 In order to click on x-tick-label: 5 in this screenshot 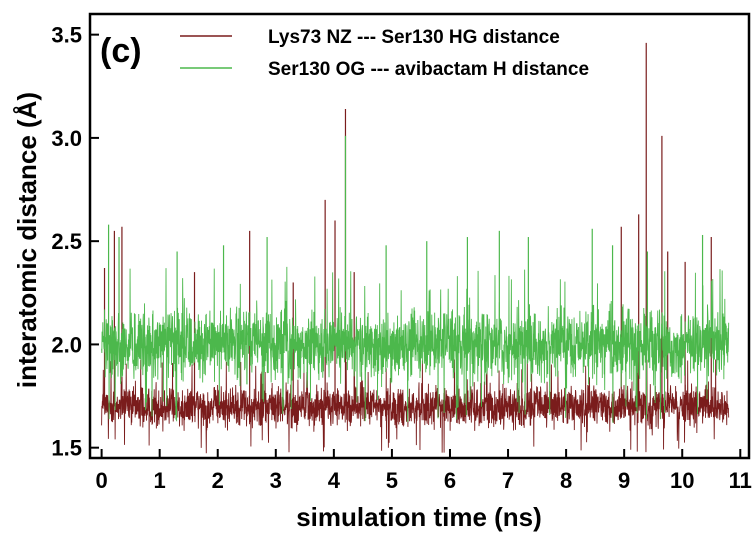, I will do `click(392, 480)`.